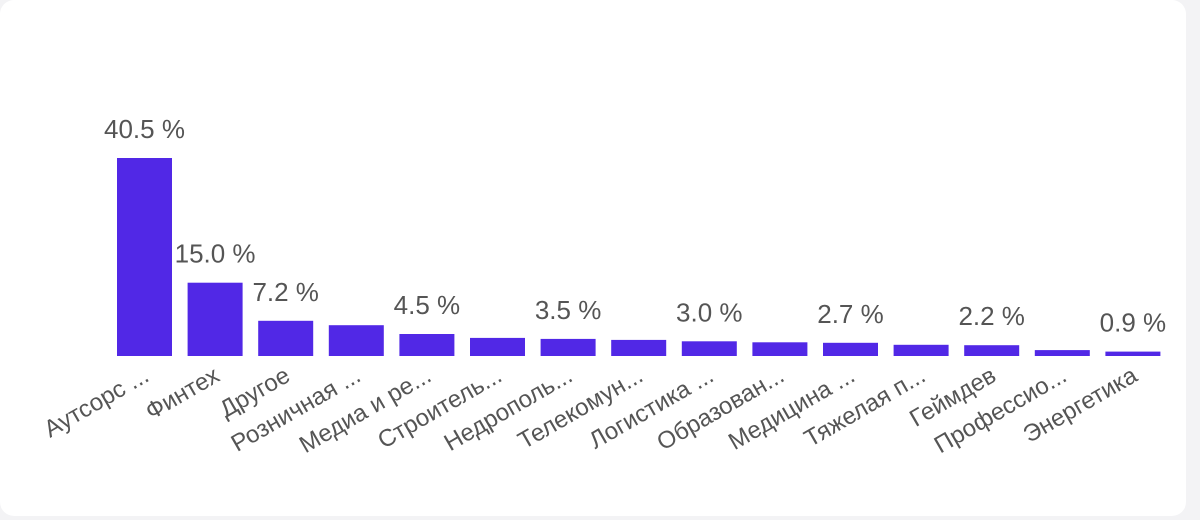 This screenshot has height=520, width=1200. Describe the element at coordinates (427, 305) in the screenshot. I see `value-label-4: 4.5 %` at that location.